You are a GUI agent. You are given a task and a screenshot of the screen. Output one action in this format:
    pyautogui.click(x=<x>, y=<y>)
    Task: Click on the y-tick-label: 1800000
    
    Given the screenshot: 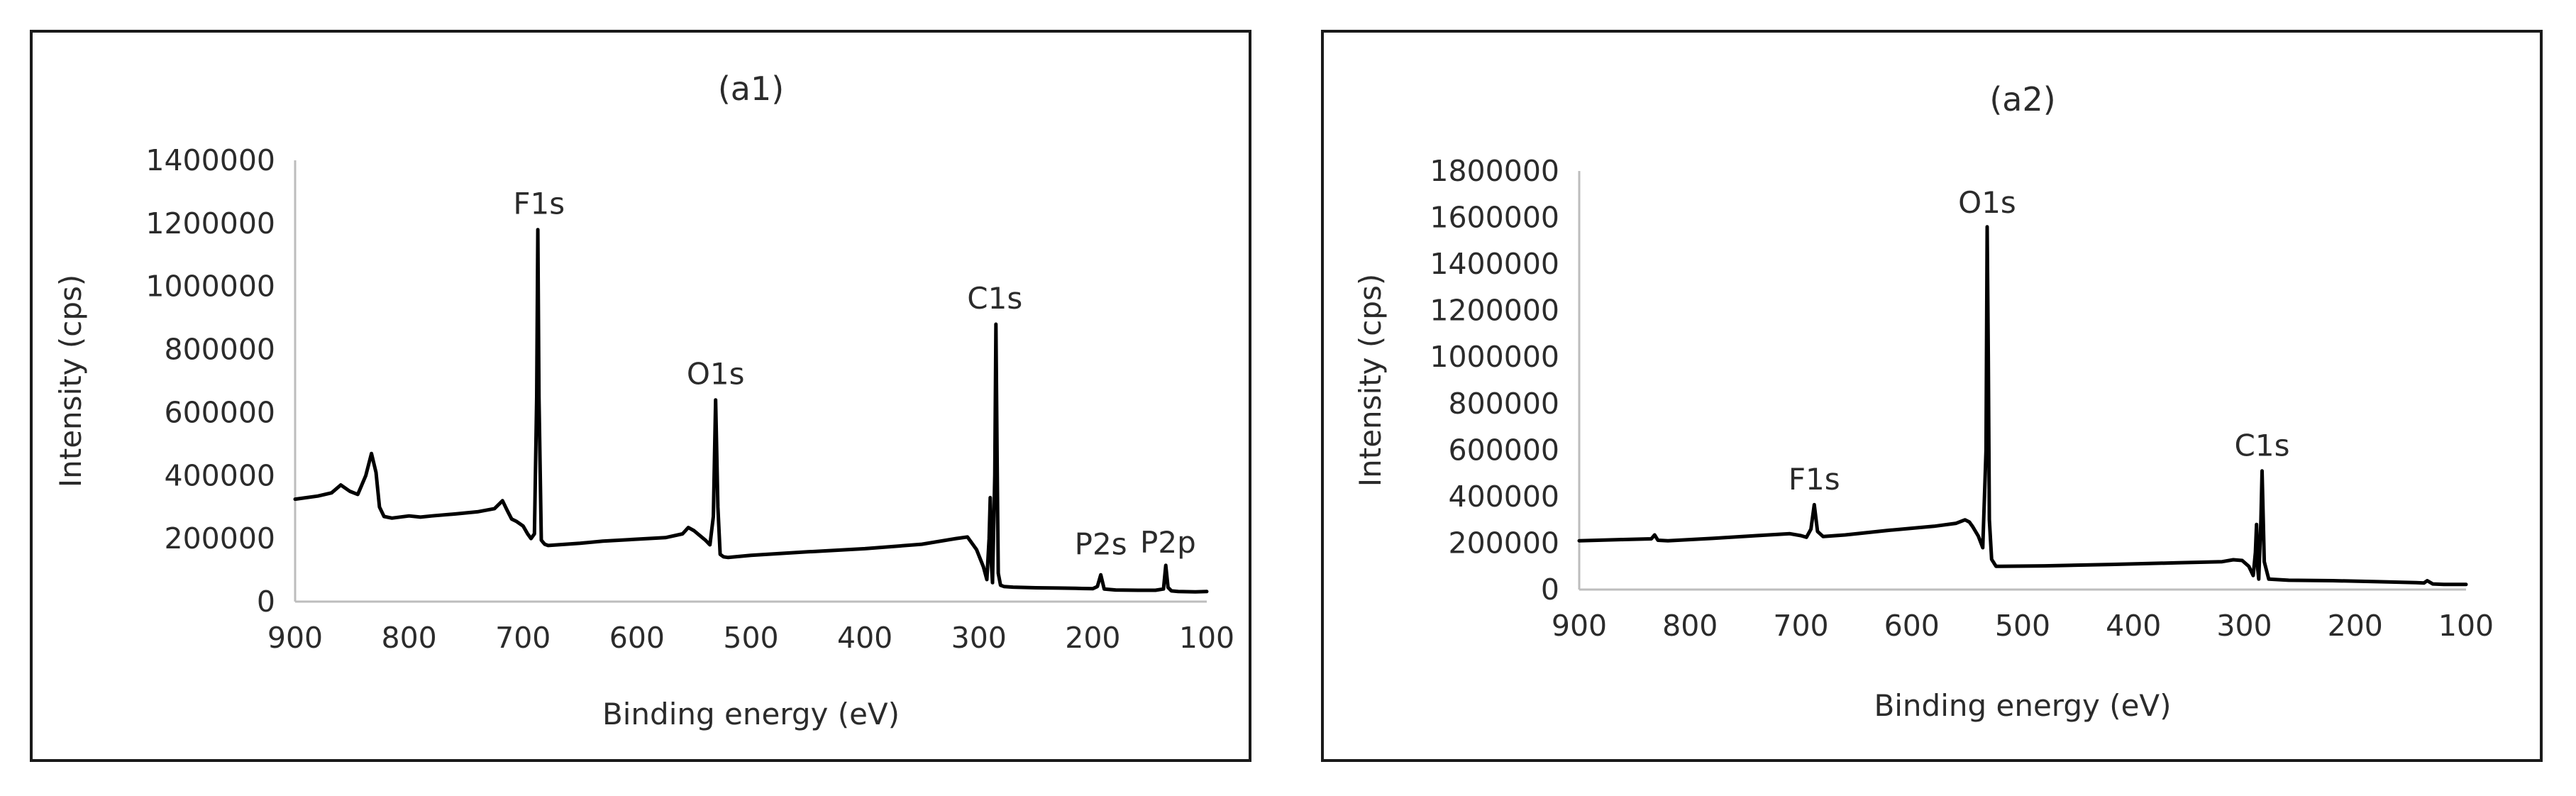 What is the action you would take?
    pyautogui.click(x=1494, y=171)
    